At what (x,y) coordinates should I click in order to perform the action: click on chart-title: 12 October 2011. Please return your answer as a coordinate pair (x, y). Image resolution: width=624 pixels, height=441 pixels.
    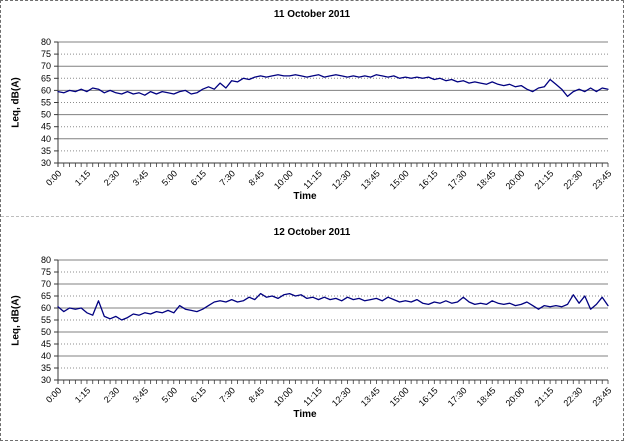
    Looking at the image, I should click on (312, 232).